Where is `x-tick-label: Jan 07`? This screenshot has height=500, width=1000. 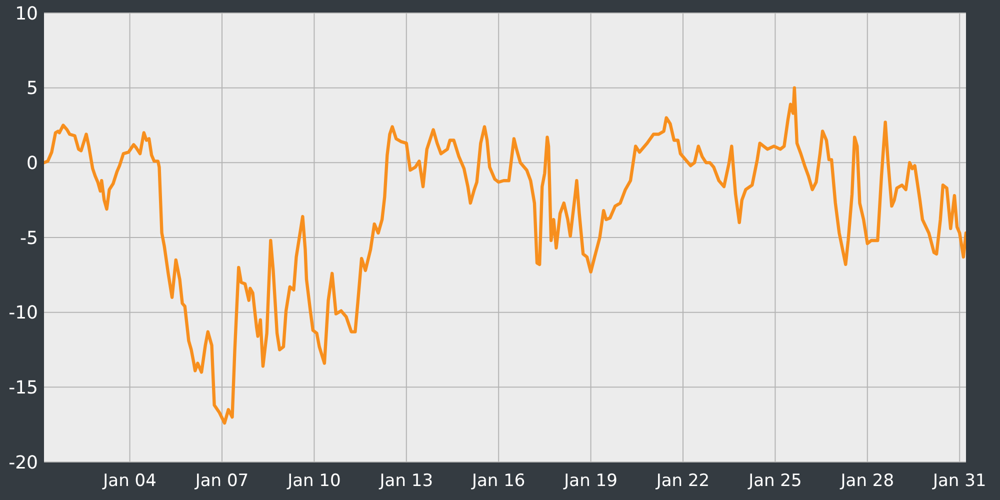
x-tick-label: Jan 07 is located at coordinates (221, 481).